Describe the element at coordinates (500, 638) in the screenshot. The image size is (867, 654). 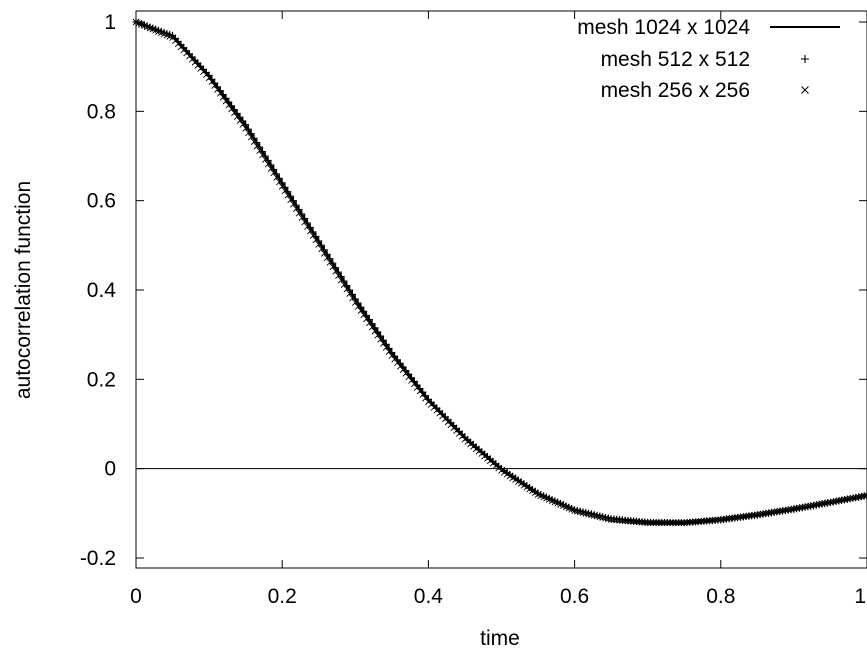
I see `x-axis-label: time` at that location.